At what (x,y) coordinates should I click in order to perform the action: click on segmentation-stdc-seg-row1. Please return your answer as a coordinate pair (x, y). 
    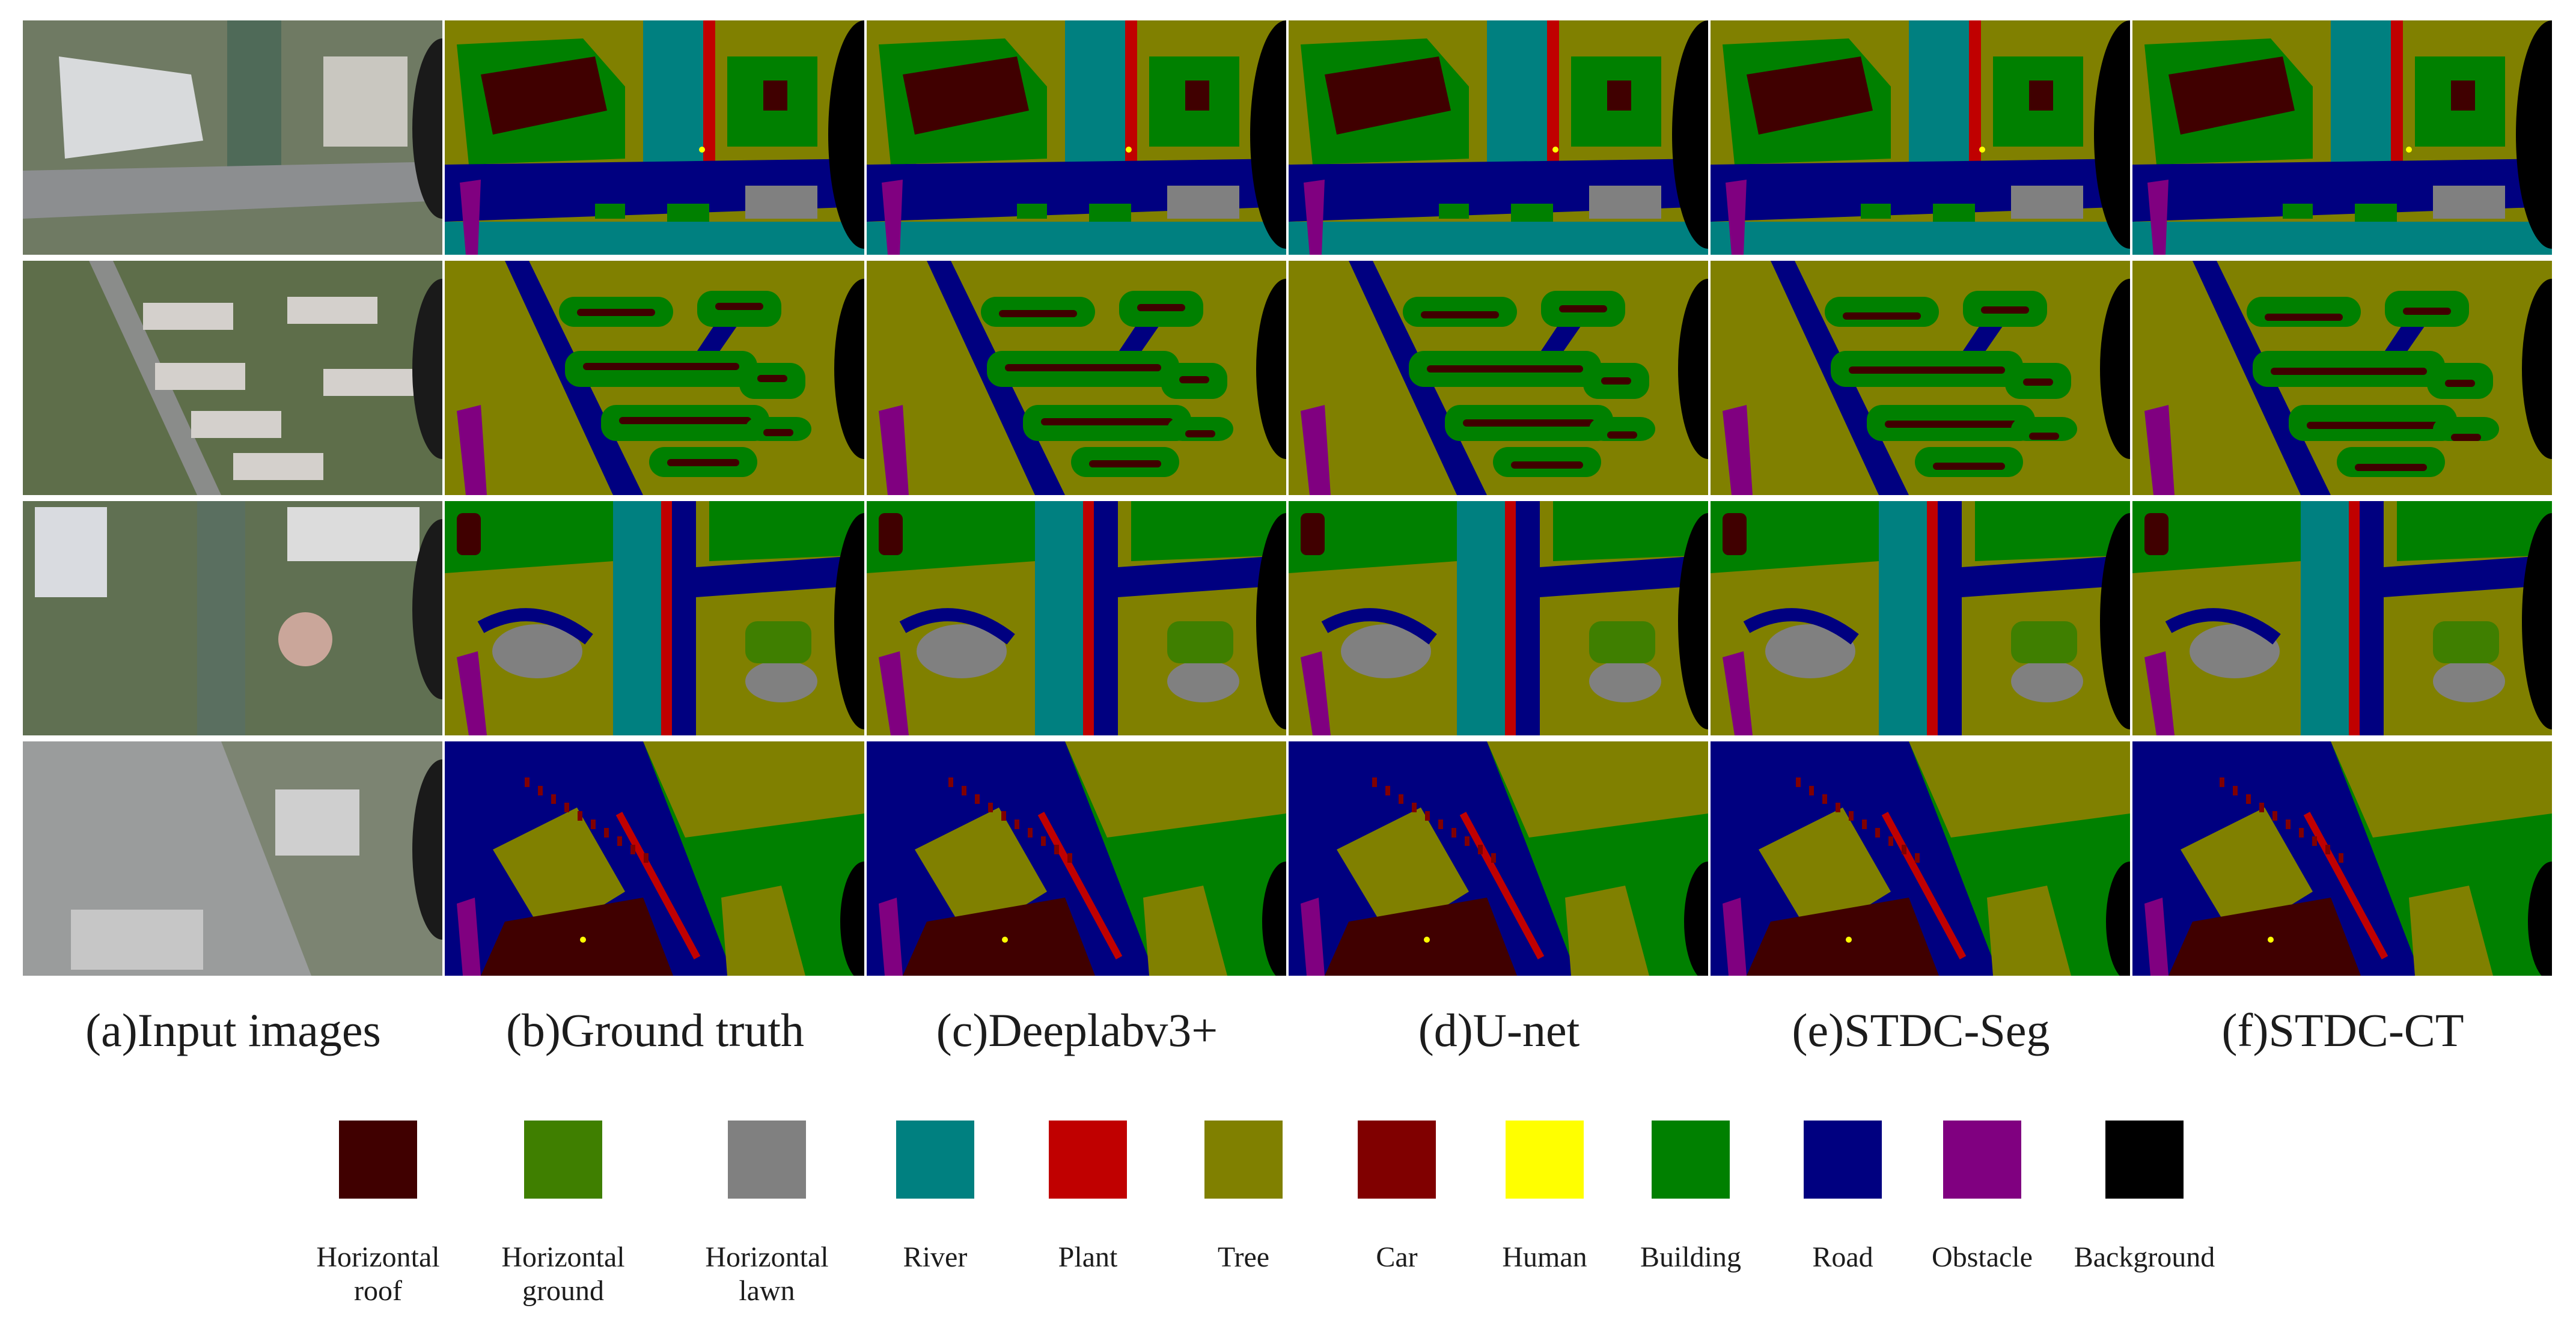
    Looking at the image, I should click on (1920, 137).